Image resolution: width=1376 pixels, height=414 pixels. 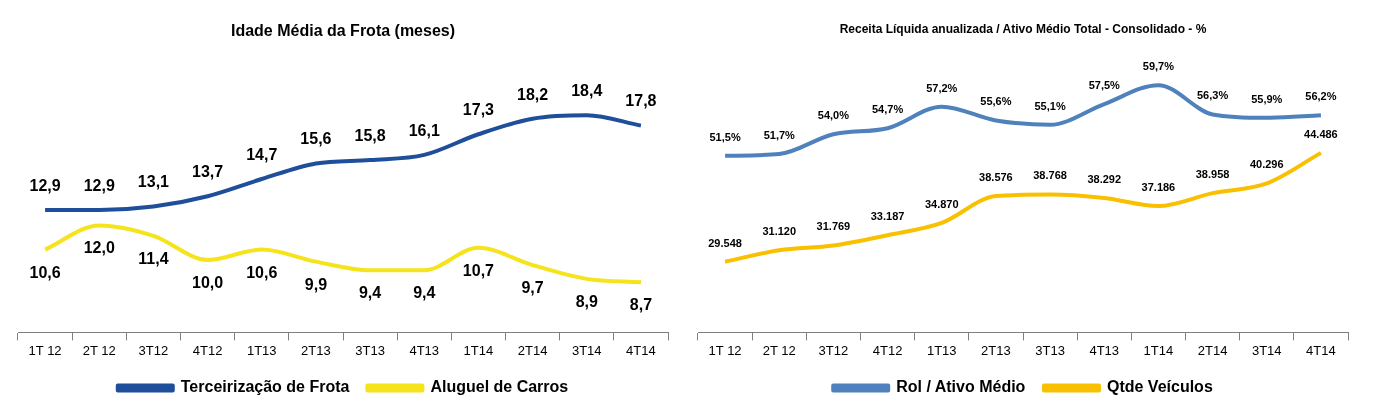 What do you see at coordinates (1212, 174) in the screenshot?
I see `data-label: 38.958` at bounding box center [1212, 174].